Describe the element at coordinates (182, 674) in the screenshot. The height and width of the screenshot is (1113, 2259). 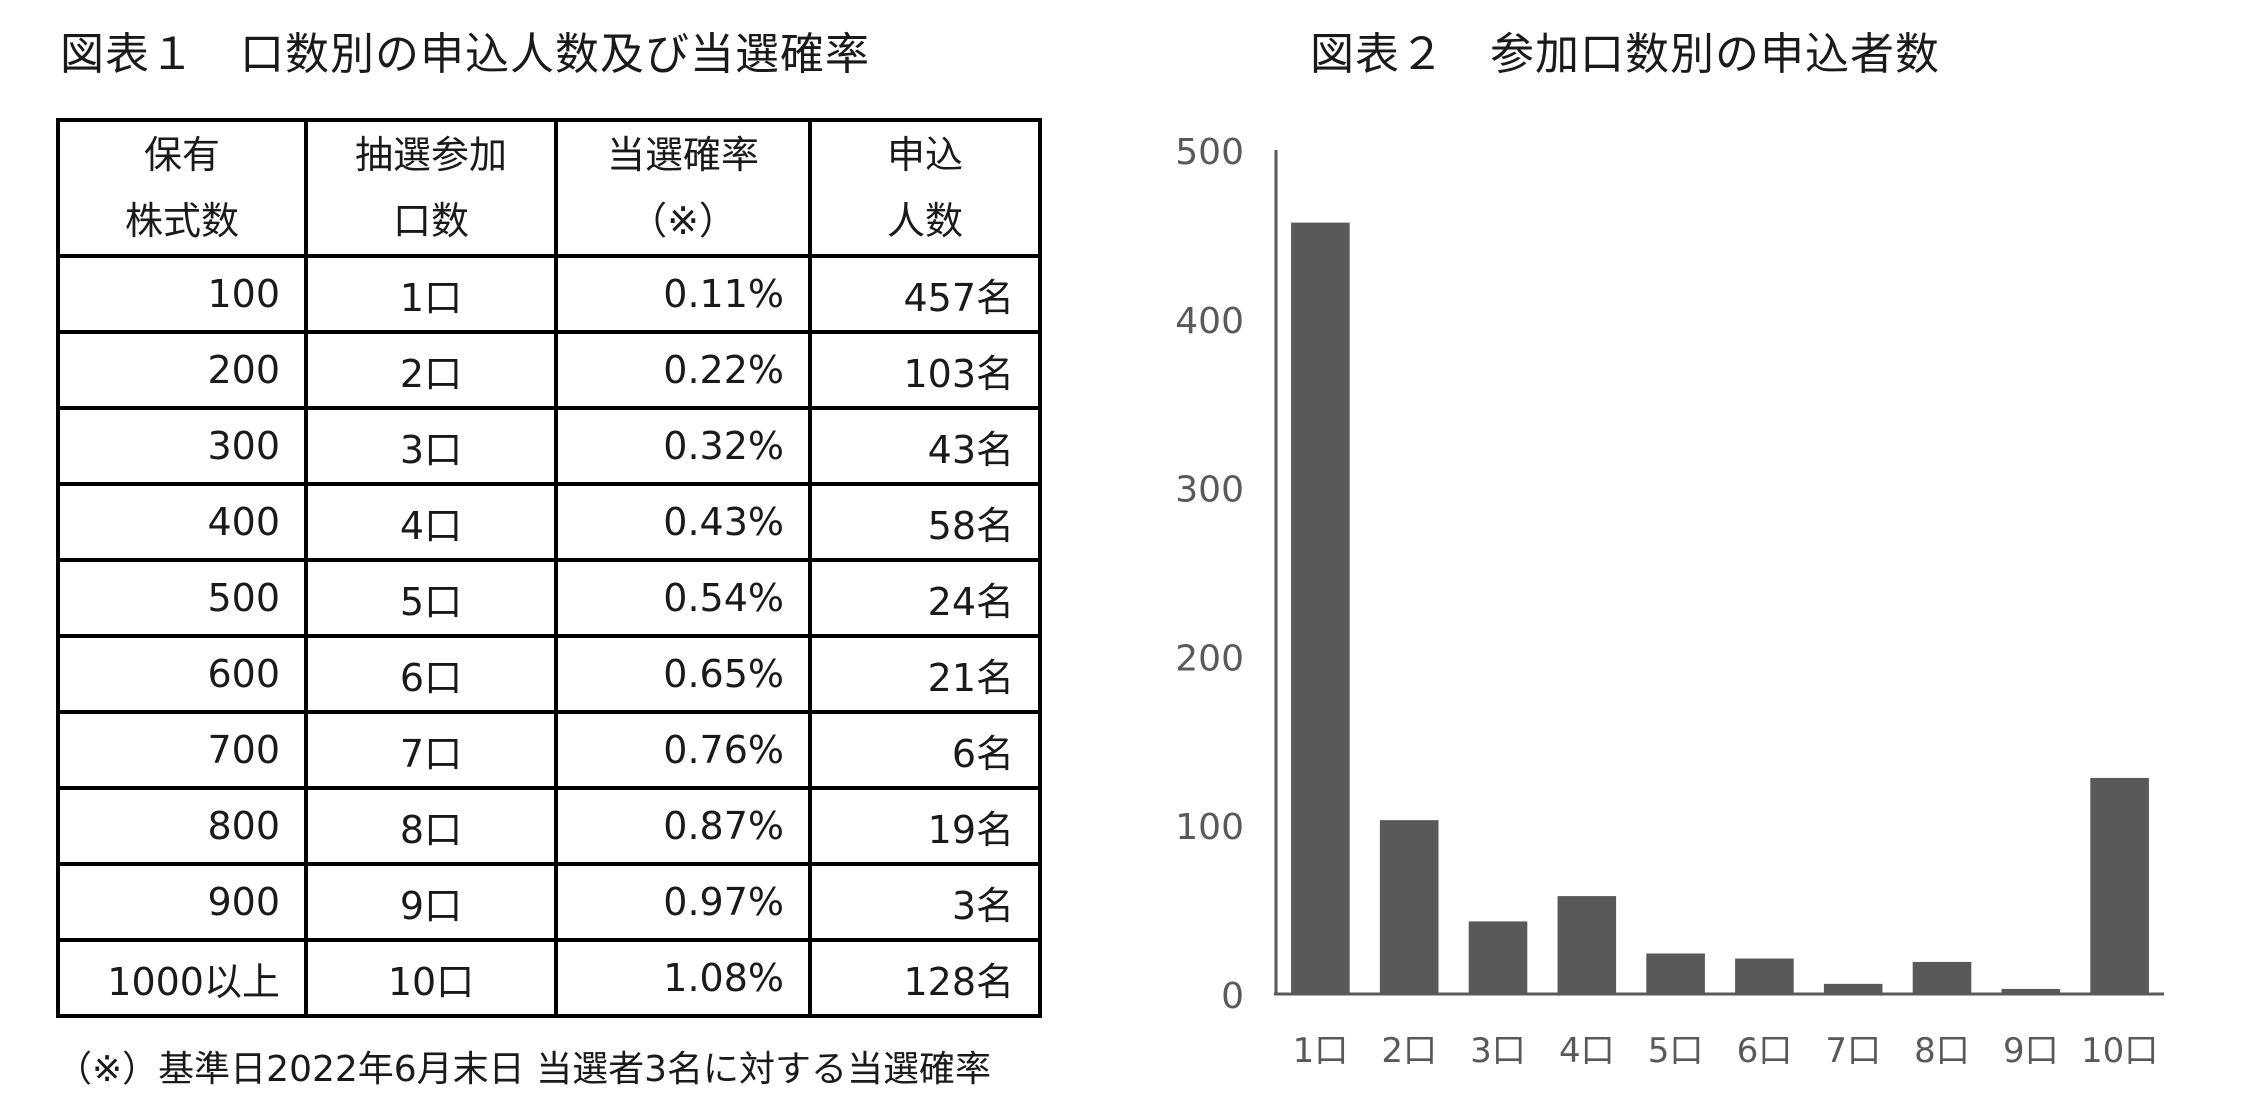
I see `cell-shares: 600` at that location.